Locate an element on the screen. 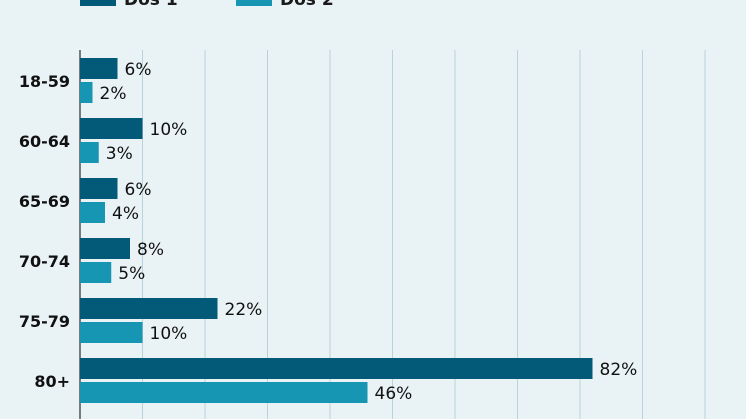 The image size is (746, 419). category-label-5: 80+ is located at coordinates (52, 381).